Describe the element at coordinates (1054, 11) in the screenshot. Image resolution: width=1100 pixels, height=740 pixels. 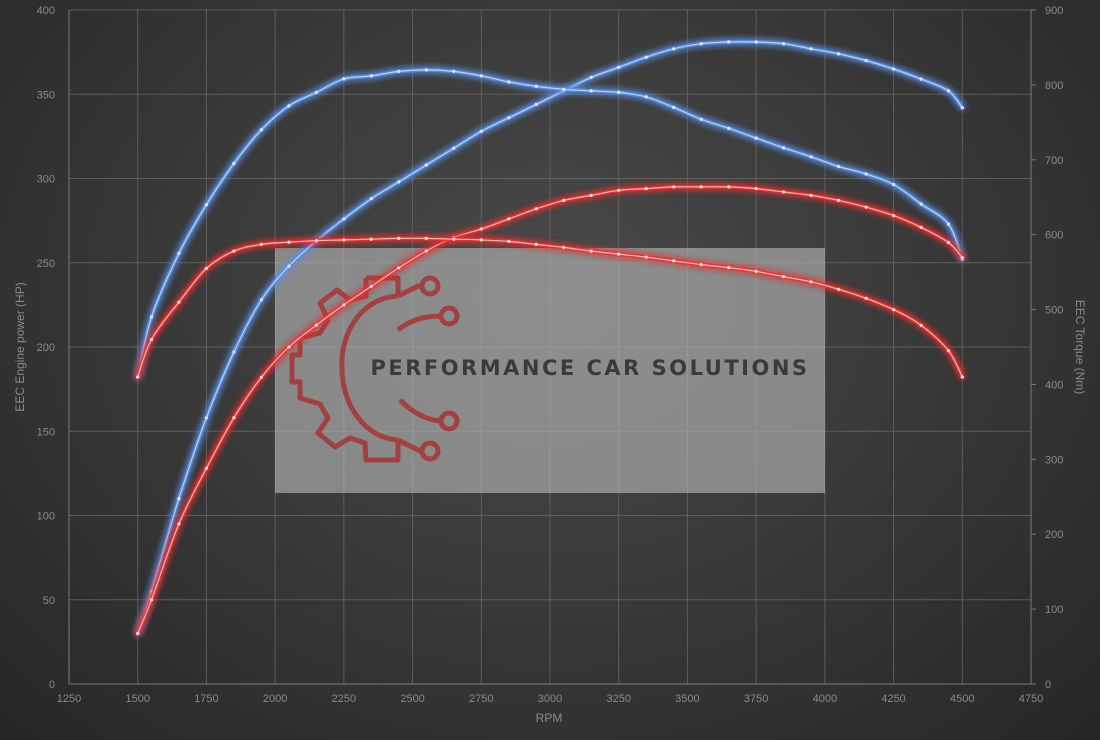
I see `y-right-tick-label: 900` at that location.